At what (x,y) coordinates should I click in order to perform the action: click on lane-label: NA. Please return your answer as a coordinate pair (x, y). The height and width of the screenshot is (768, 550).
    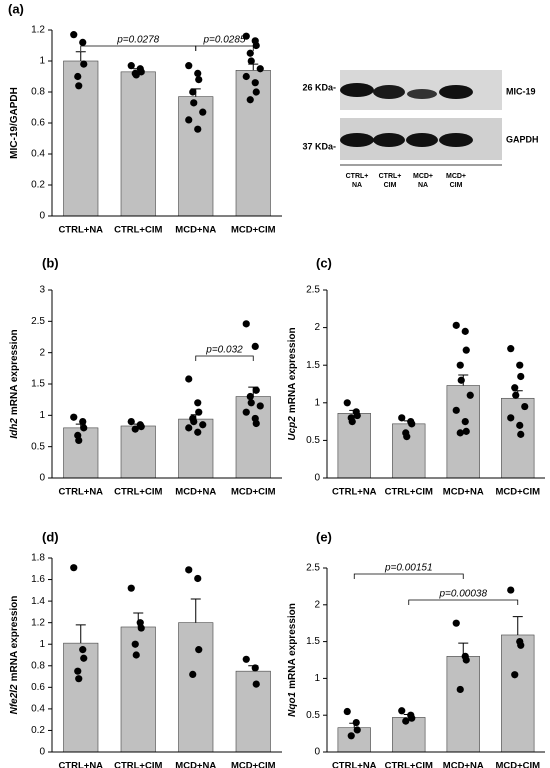
    Looking at the image, I should click on (423, 185).